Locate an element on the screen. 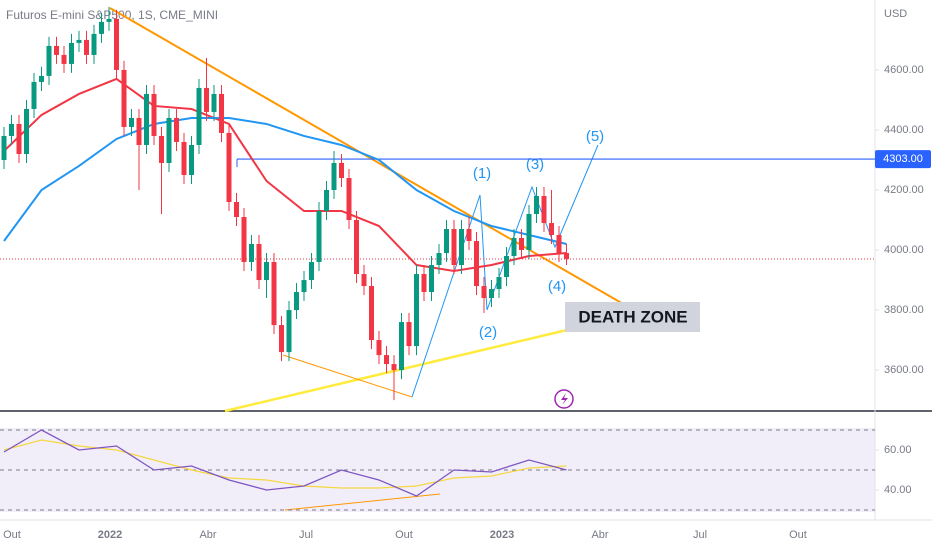 This screenshot has width=932, height=550. y-tick-label: 4200.00 is located at coordinates (904, 190).